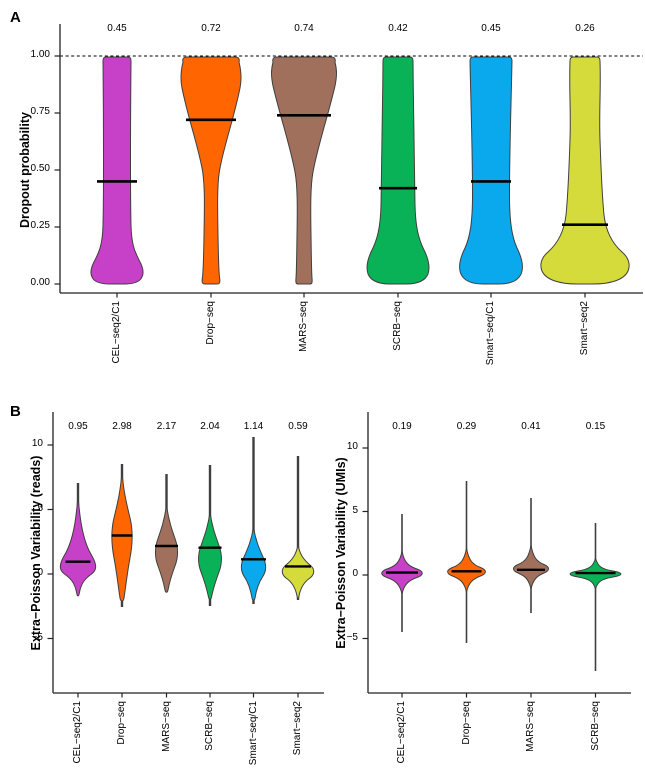 The width and height of the screenshot is (645, 778). Describe the element at coordinates (210, 426) in the screenshot. I see `median-value-label: 2.04` at that location.